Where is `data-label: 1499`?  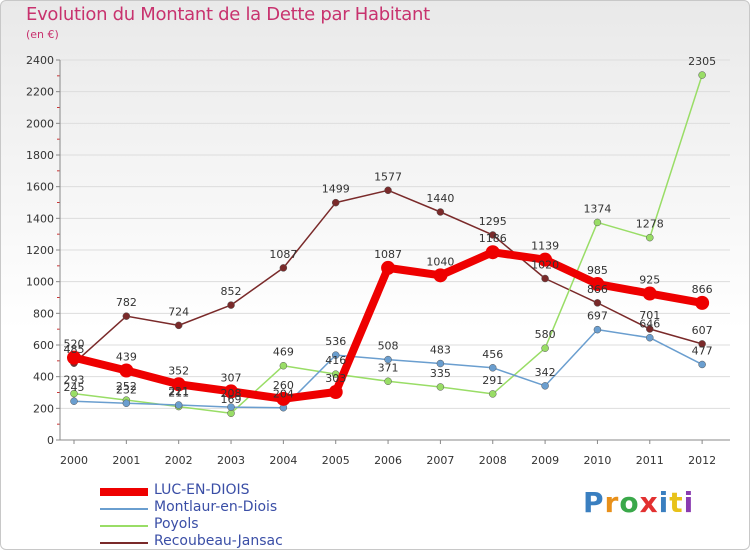 data-label: 1499 is located at coordinates (336, 189).